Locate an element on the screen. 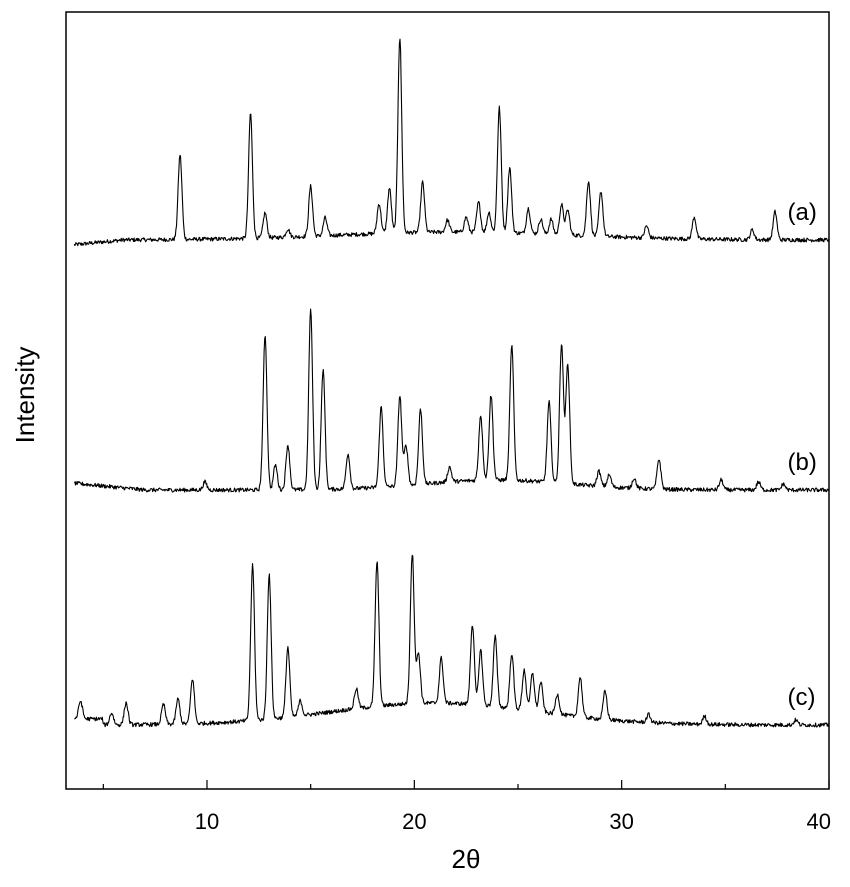  x-tick-label: 40 is located at coordinates (819, 821).